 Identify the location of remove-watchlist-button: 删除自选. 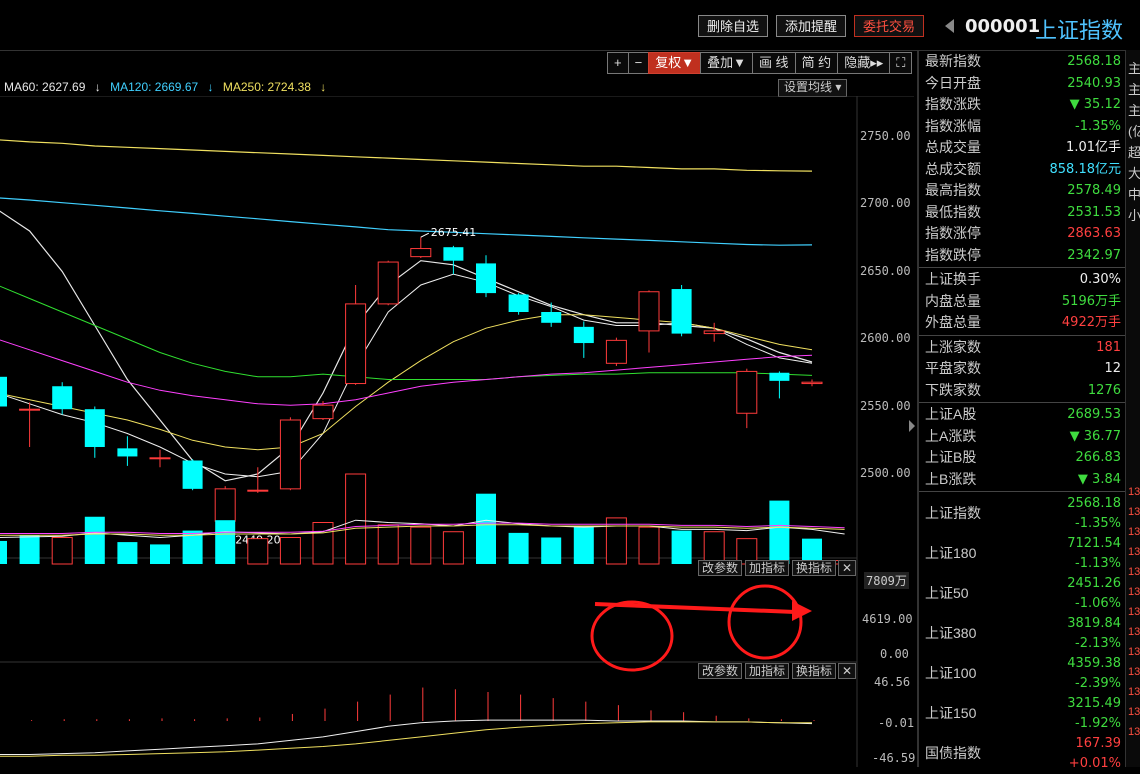
(733, 26).